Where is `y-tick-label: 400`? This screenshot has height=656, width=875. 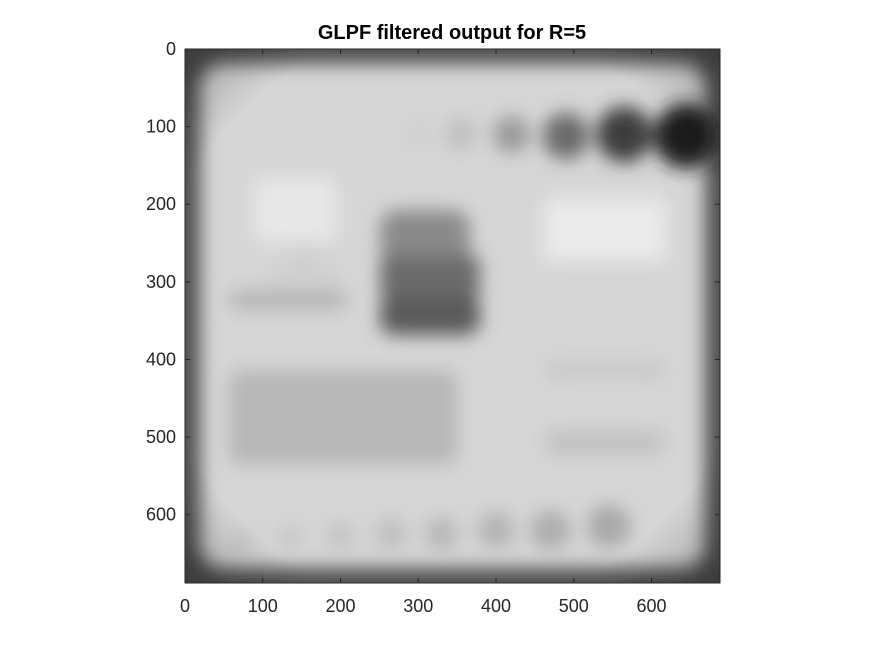 y-tick-label: 400 is located at coordinates (161, 359).